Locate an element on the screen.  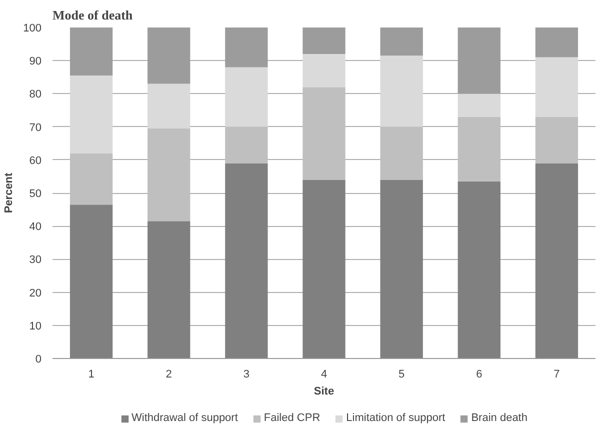
legend-label: Failed CPR is located at coordinates (292, 418).